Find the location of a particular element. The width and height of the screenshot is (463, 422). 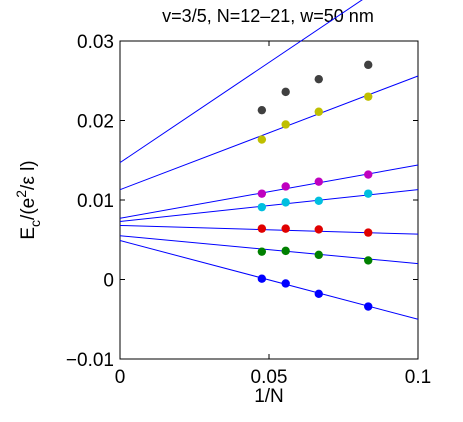

y-tick-label: 0.03 is located at coordinates (95, 42).